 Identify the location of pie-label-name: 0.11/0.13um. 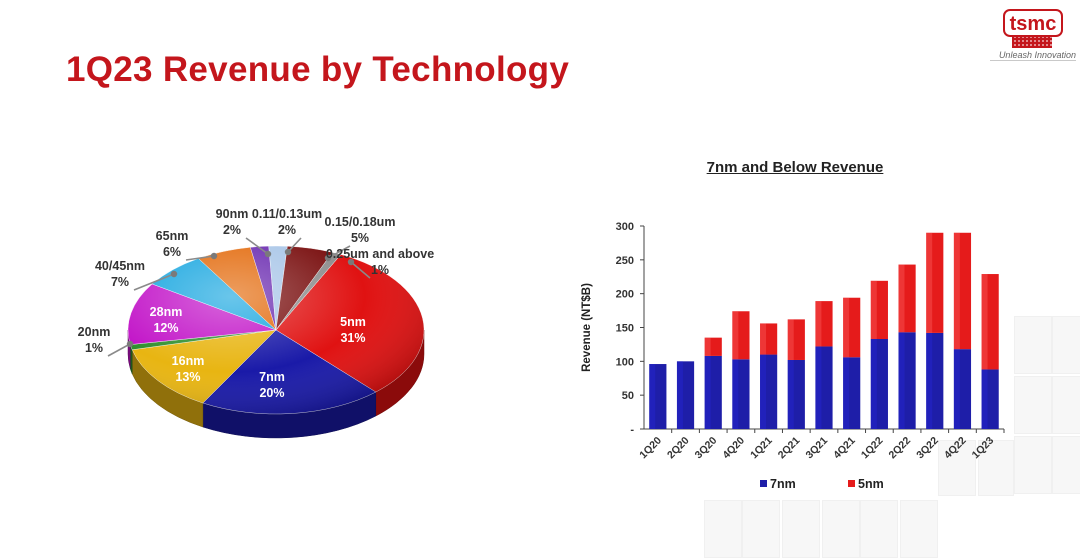
(287, 214).